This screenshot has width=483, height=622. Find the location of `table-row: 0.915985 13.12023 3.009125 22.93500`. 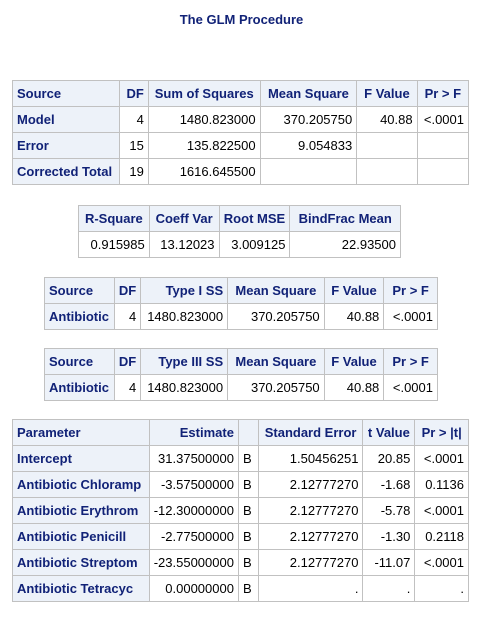

table-row: 0.915985 13.12023 3.009125 22.93500 is located at coordinates (239, 244).